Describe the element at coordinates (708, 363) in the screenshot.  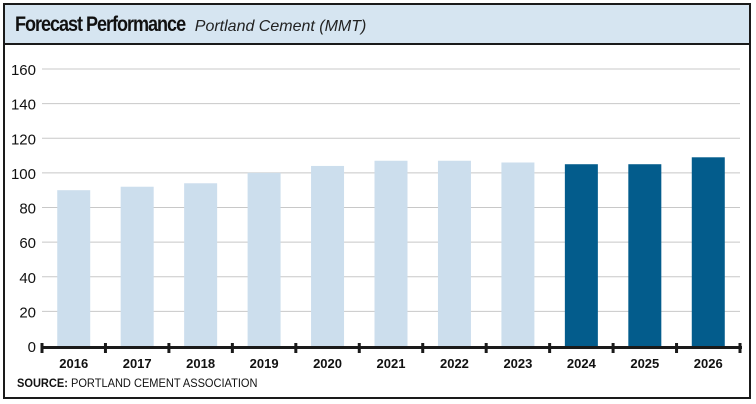
I see `x-tick-label: 2026` at that location.